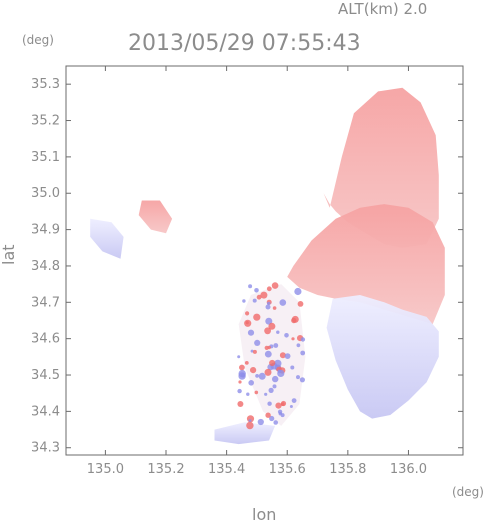 The width and height of the screenshot is (491, 521). Describe the element at coordinates (45, 266) in the screenshot. I see `y-tick-label: 34.8` at that location.